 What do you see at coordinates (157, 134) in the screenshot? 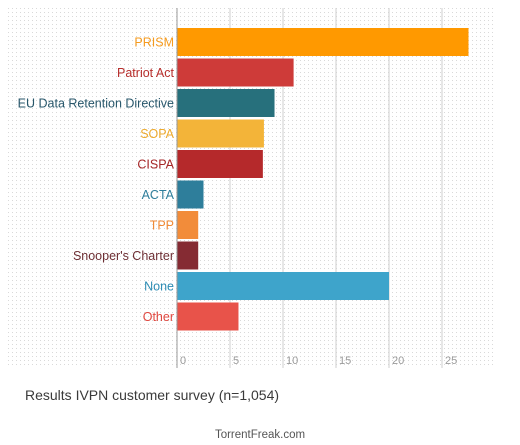
I see `category-label: SOPA` at bounding box center [157, 134].